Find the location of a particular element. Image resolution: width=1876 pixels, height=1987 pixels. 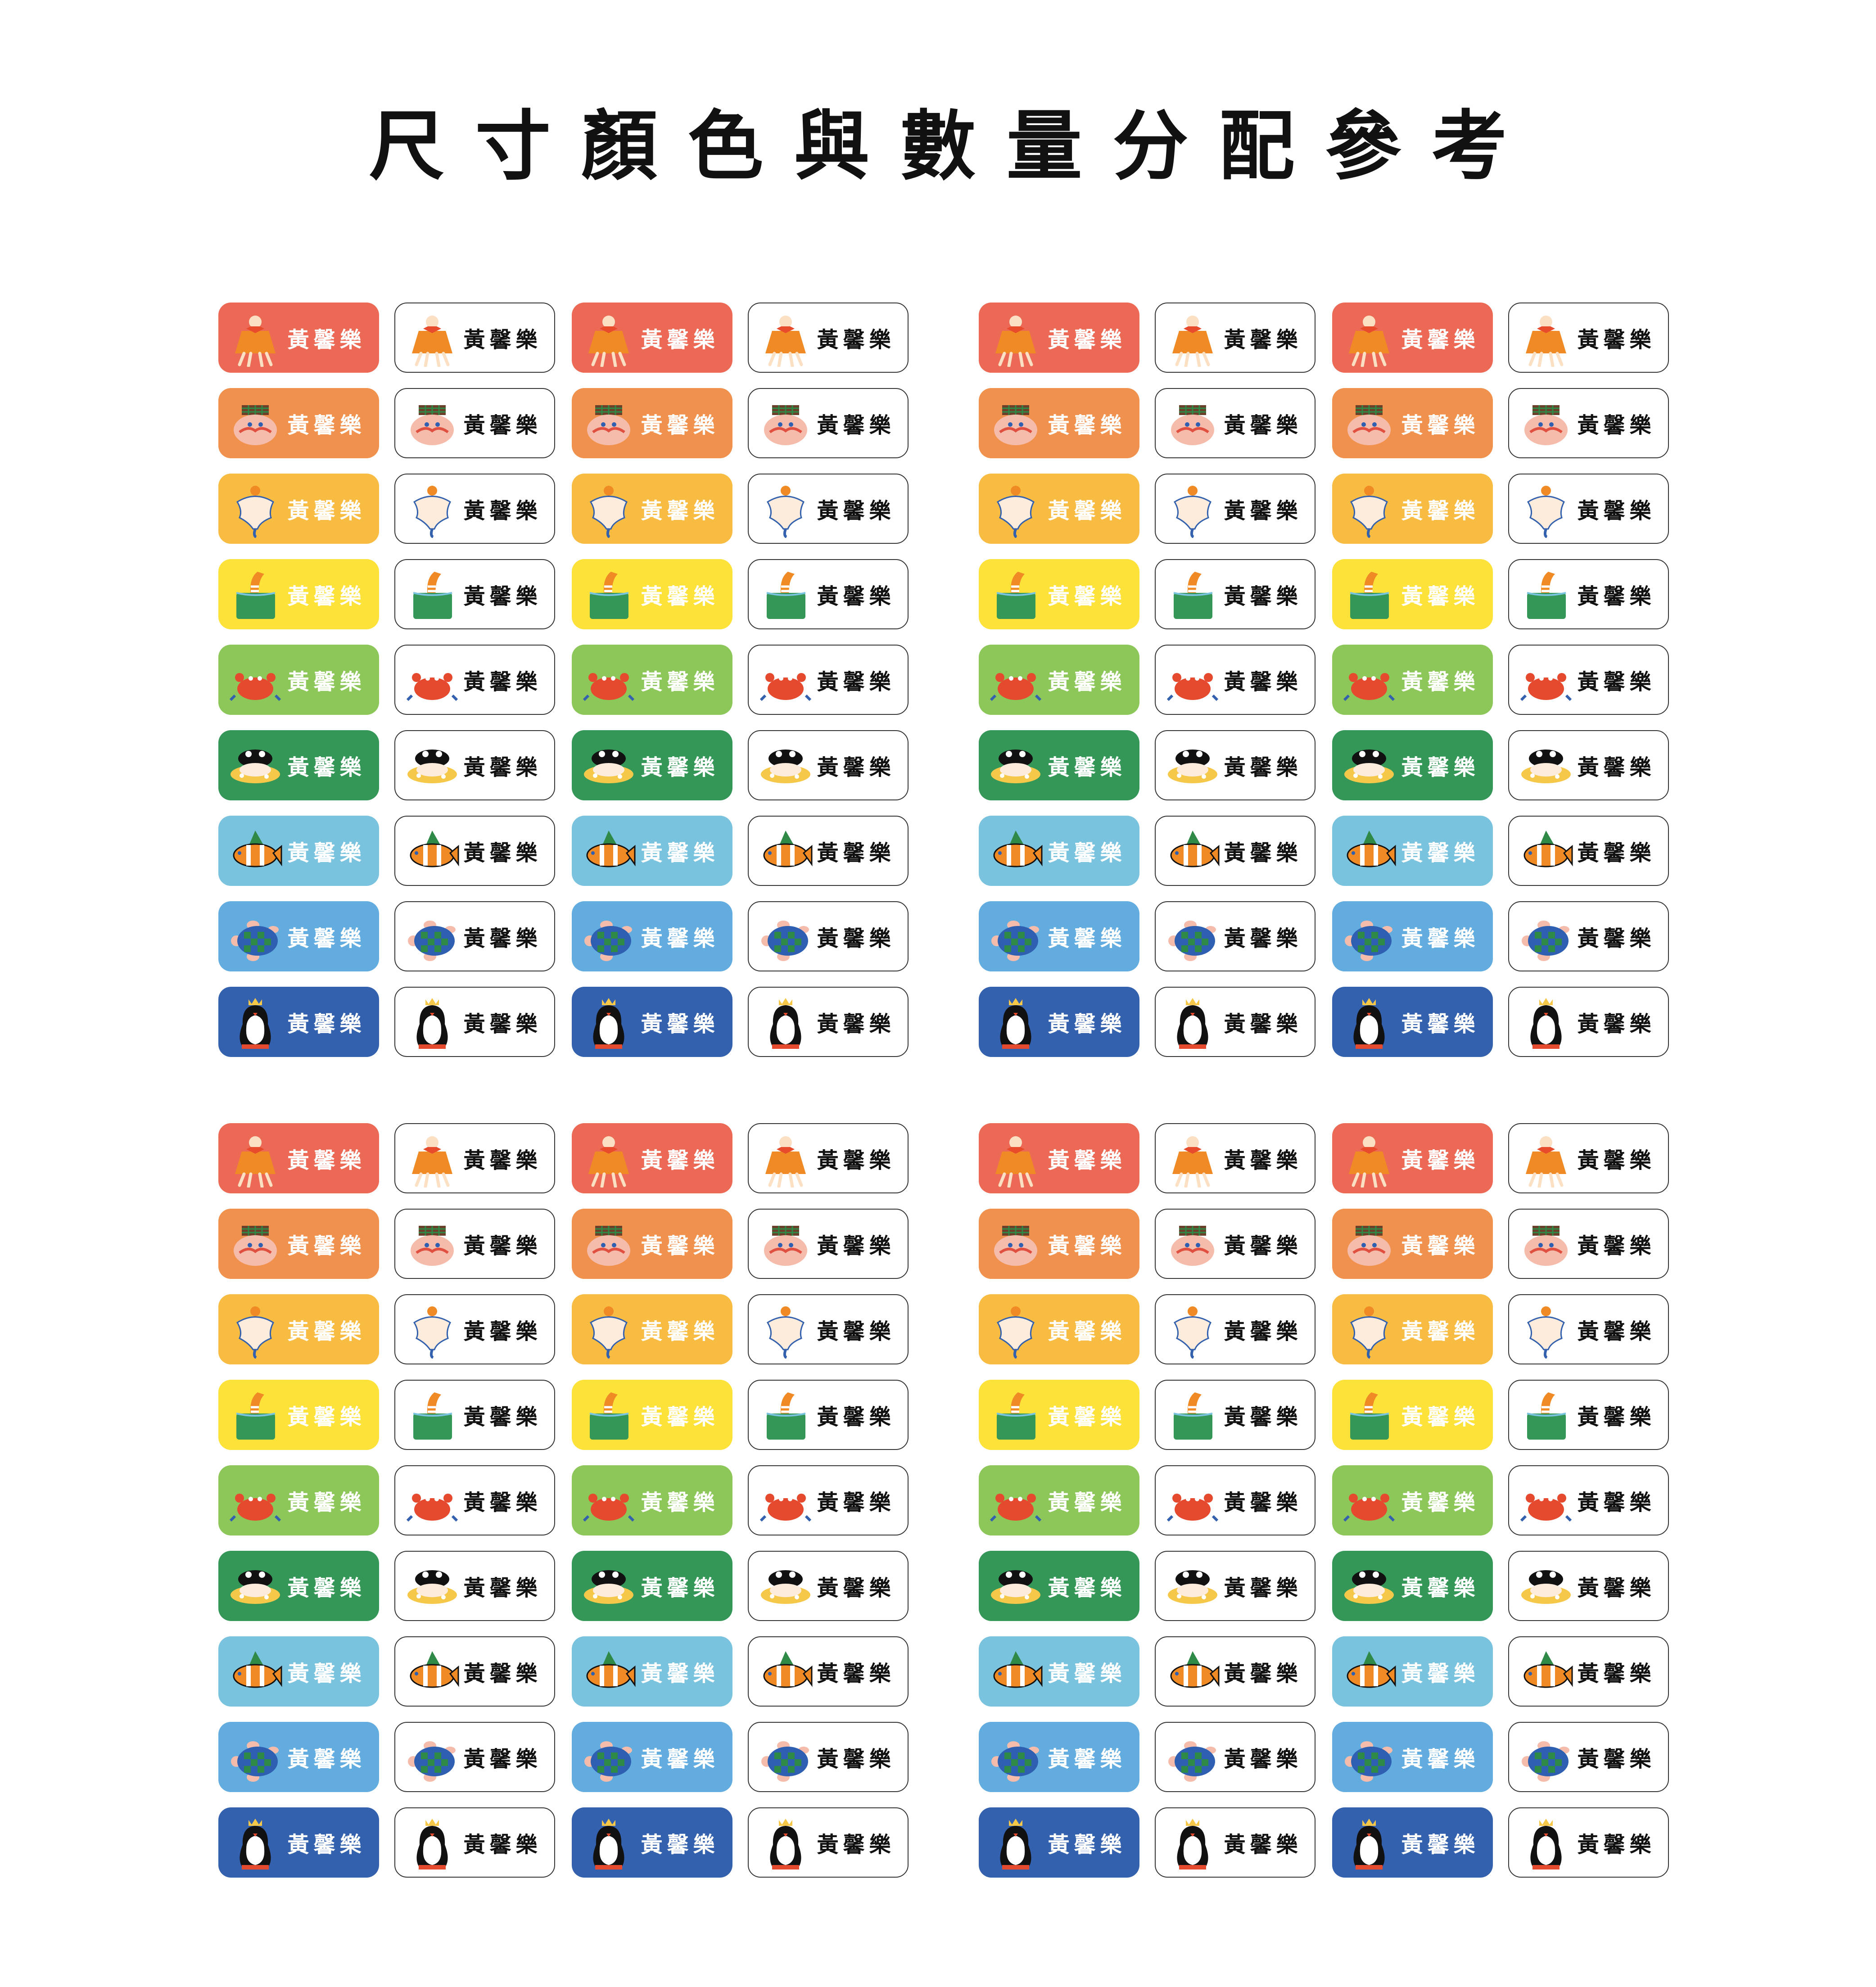

name-label-clownfish-white: 黃馨樂 is located at coordinates (1235, 851).